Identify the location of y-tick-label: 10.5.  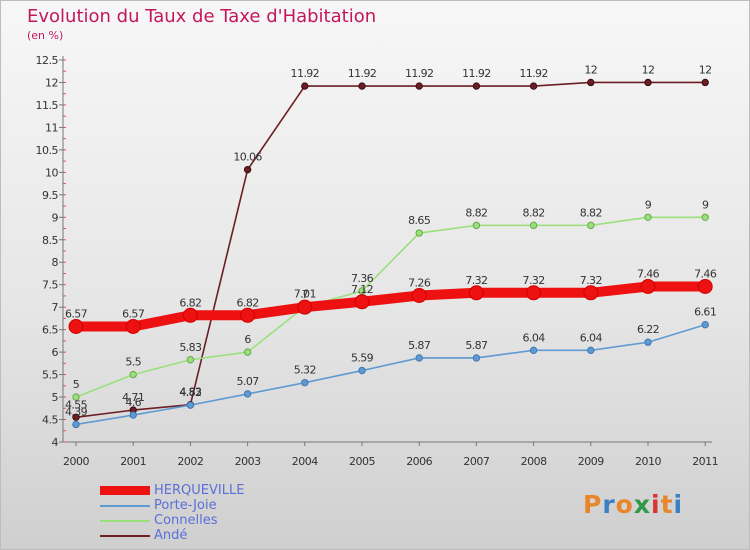
(47, 150).